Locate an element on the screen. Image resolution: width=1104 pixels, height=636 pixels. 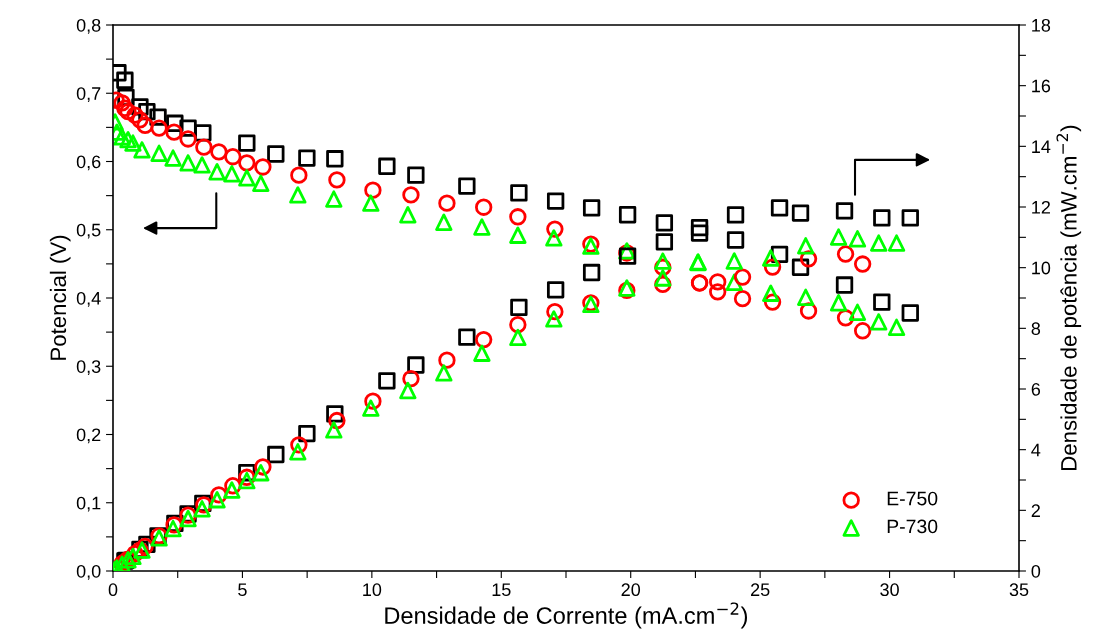
x-tick-label: 25 is located at coordinates (760, 590).